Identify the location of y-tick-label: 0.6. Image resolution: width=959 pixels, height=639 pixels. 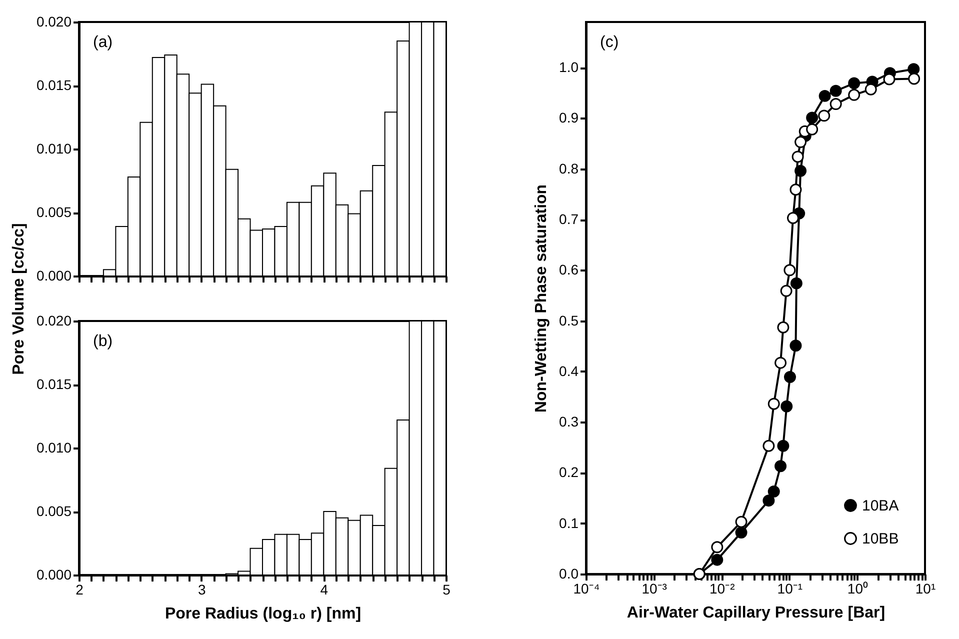
(569, 270).